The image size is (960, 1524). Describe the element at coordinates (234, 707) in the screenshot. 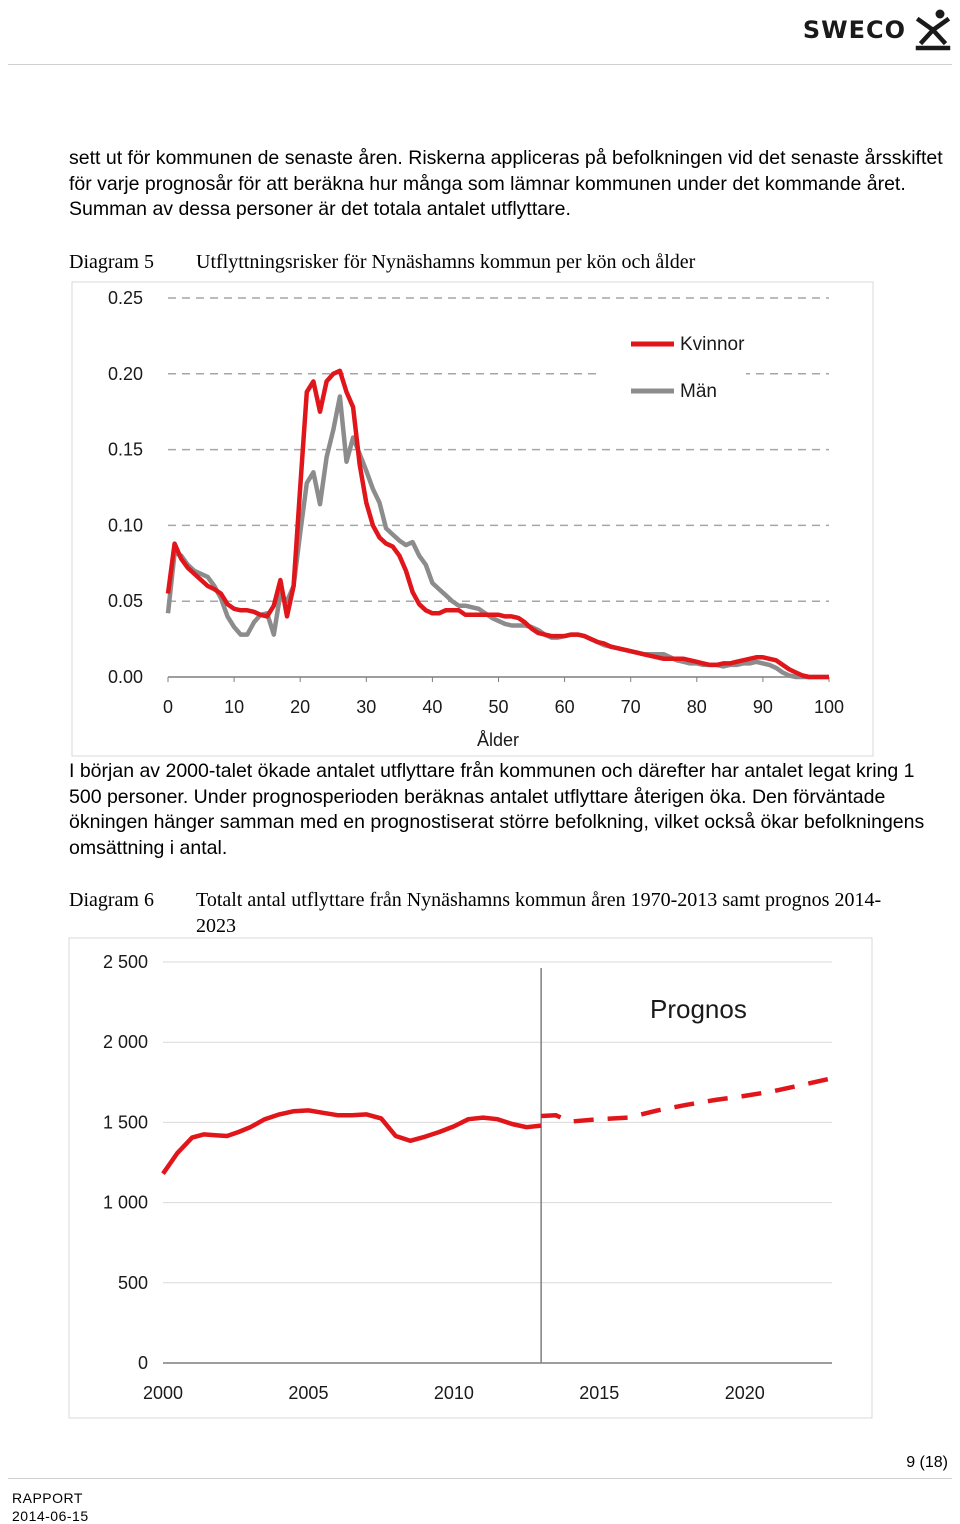

I see `x-tick-label: 10` at that location.